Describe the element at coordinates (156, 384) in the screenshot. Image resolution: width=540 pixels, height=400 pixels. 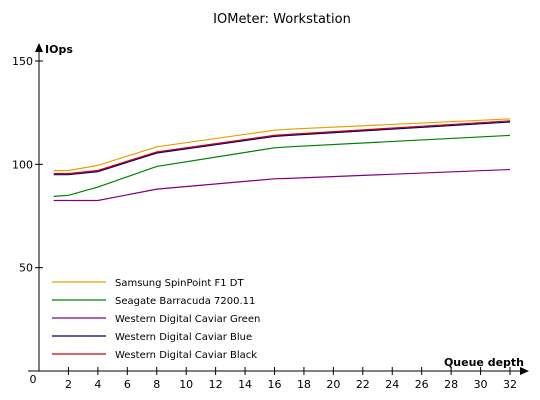
I see `x-tick-label: 8` at that location.